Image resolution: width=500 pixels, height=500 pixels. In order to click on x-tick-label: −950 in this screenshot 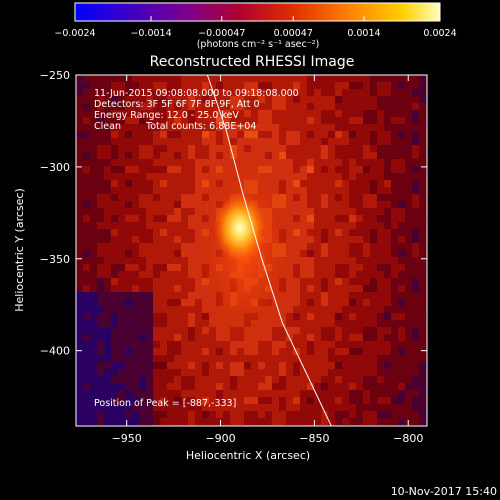, I will do `click(127, 438)`.